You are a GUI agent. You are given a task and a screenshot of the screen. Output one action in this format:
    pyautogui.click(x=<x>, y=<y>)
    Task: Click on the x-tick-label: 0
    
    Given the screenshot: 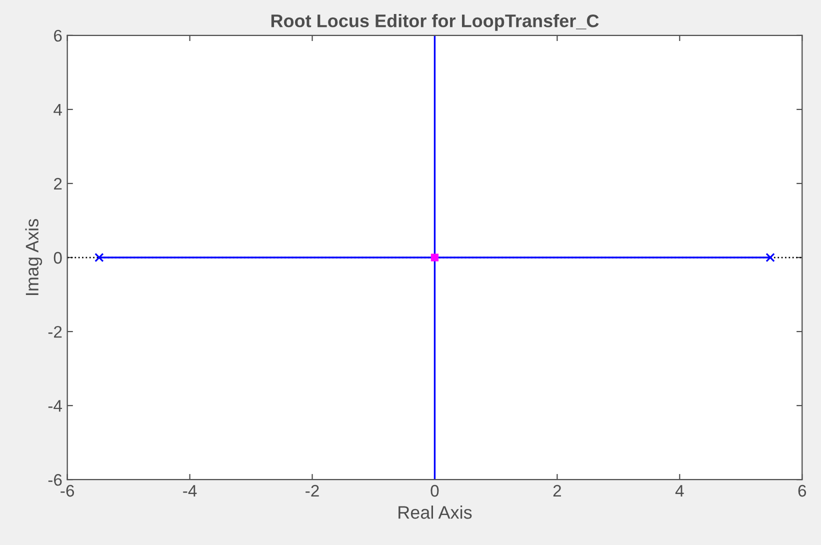 What is the action you would take?
    pyautogui.click(x=434, y=490)
    